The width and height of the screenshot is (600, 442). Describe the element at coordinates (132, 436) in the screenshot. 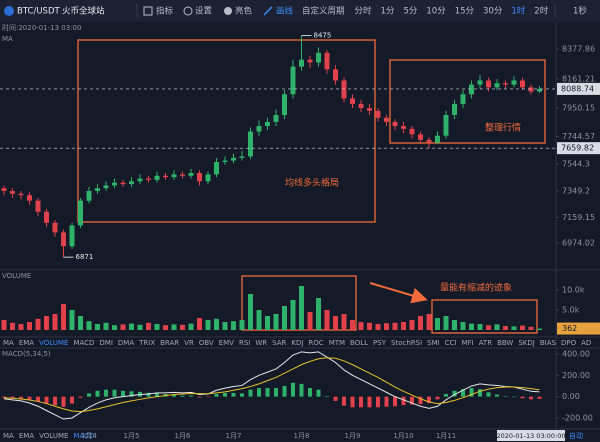

I see `x-tick-label: 1月5` at that location.